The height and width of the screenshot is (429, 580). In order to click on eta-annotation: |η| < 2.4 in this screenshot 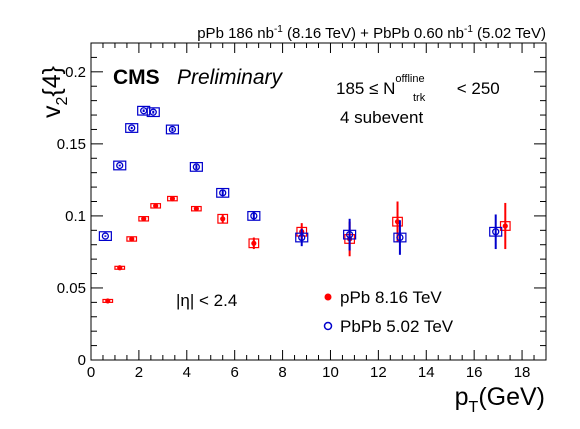, I will do `click(206, 300)`.